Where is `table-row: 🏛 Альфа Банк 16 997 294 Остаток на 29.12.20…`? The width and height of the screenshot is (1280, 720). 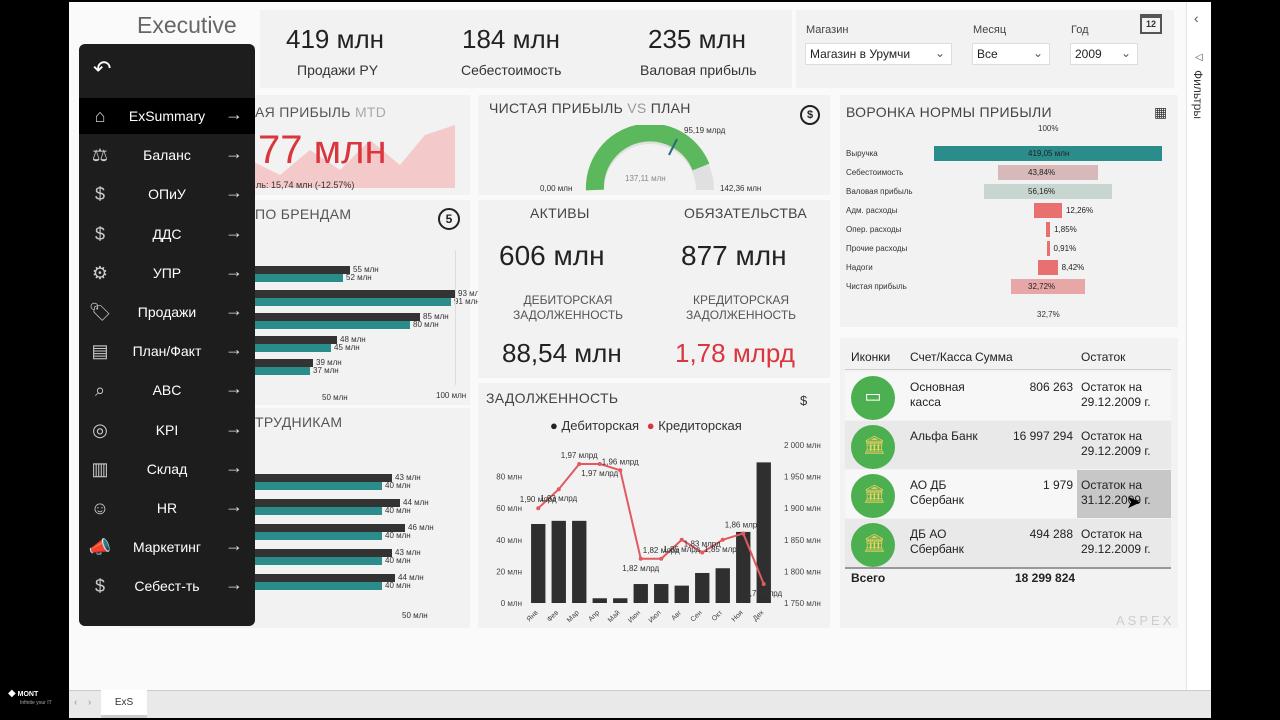 table-row: 🏛 Альфа Банк 16 997 294 Остаток на 29.12.20… is located at coordinates (1008, 445).